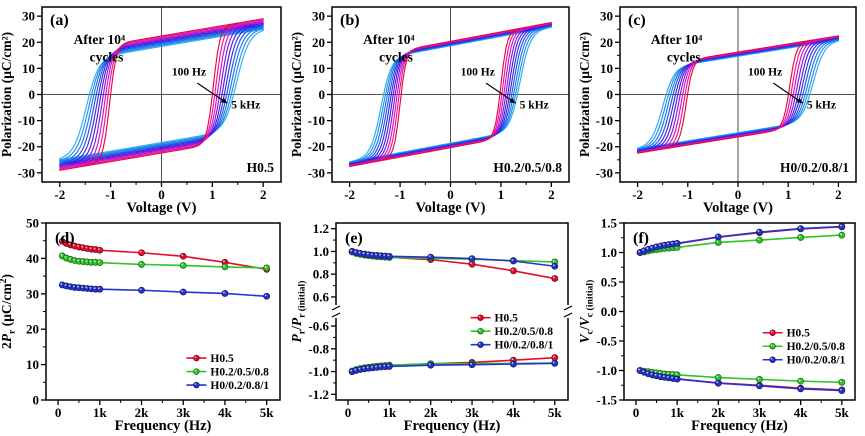 The height and width of the screenshot is (436, 865). Describe the element at coordinates (609, 224) in the screenshot. I see `svg-text: 1.5` at that location.